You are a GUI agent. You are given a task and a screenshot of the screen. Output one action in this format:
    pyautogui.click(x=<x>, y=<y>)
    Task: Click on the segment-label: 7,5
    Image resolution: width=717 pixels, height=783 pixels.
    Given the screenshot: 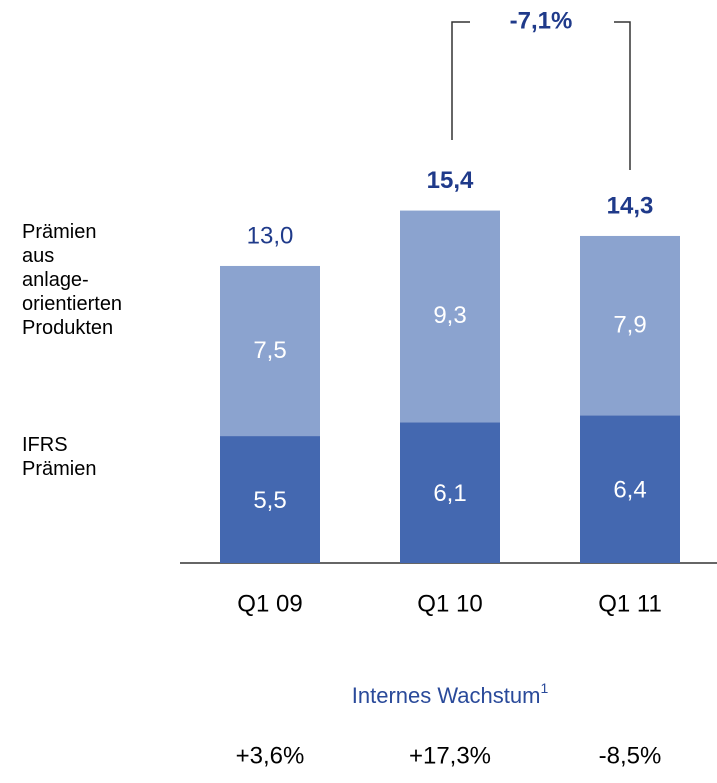 What is the action you would take?
    pyautogui.click(x=269, y=350)
    